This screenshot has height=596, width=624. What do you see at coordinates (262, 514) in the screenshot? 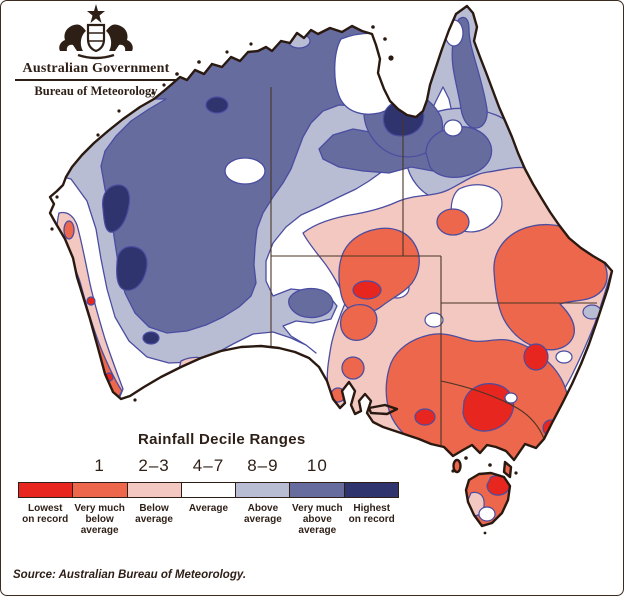
I see `legend-label: Above average` at bounding box center [262, 514].